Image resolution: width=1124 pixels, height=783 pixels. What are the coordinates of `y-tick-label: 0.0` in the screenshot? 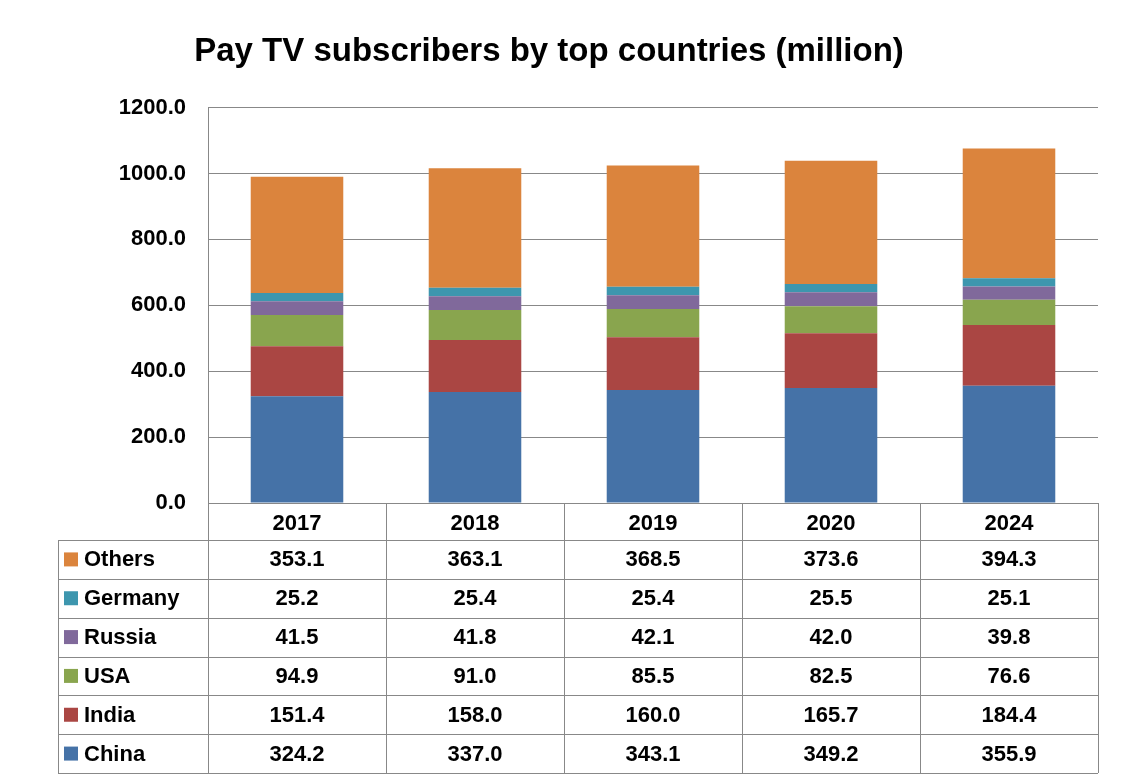 It's located at (170, 502).